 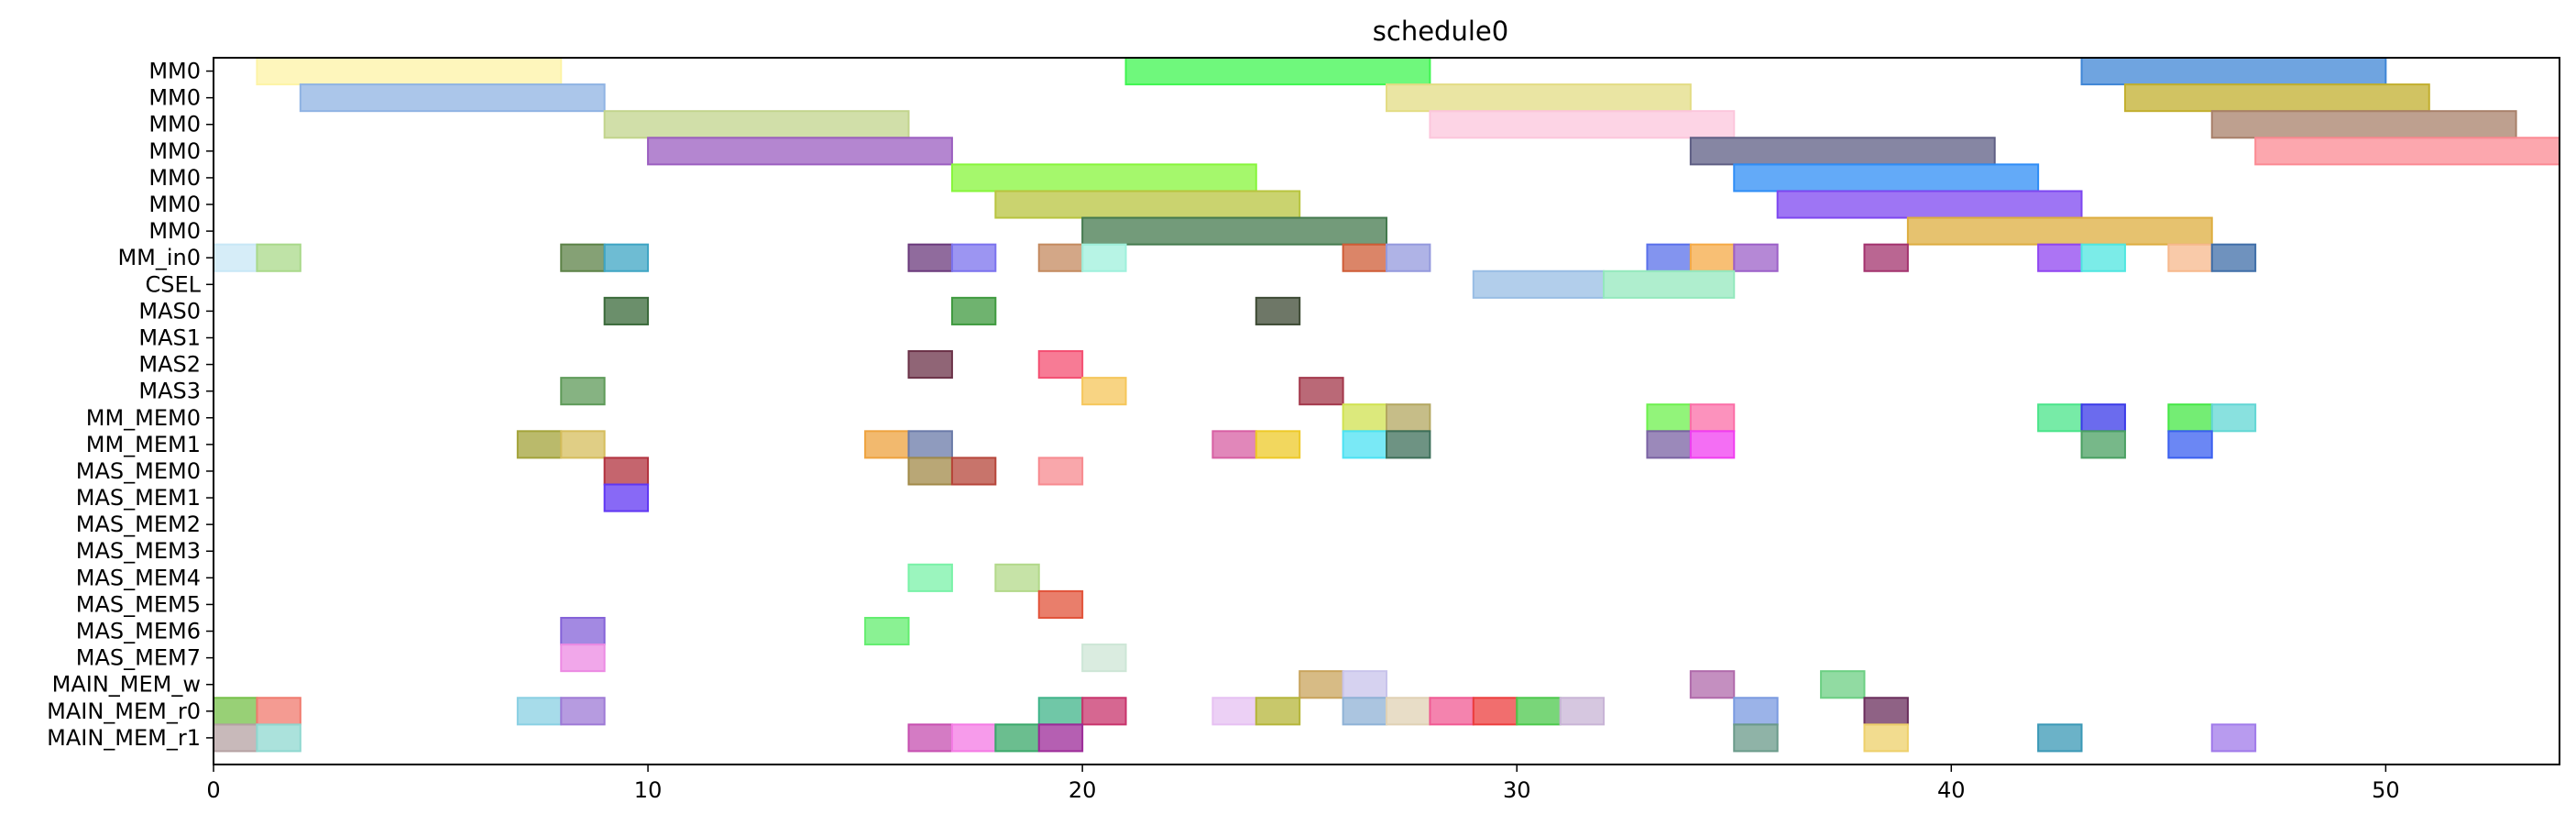 What do you see at coordinates (138, 471) in the screenshot?
I see `y-tick-label-15: MAS_MEM0` at bounding box center [138, 471].